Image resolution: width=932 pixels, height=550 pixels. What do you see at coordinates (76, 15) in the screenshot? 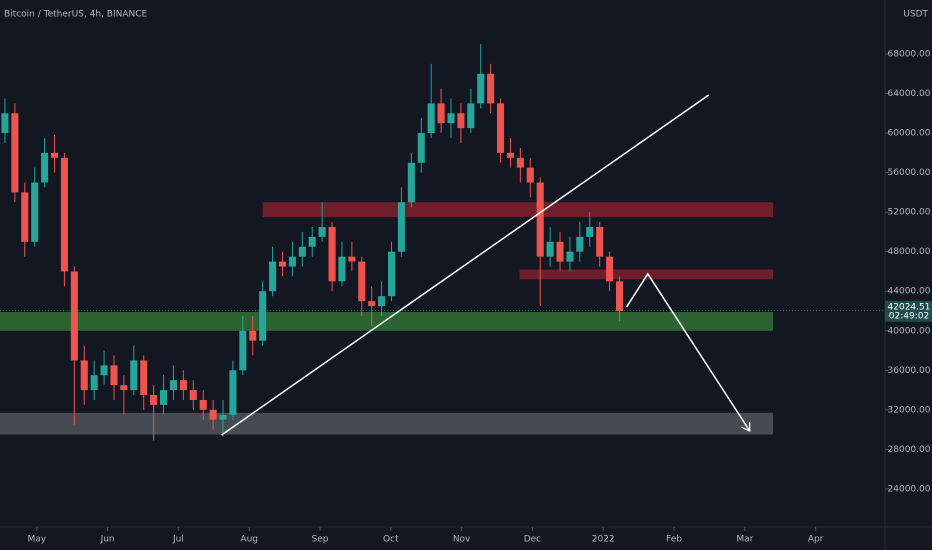
I see `symbol-title: Bitcoin / TetherUS, 4h, BINANCE` at bounding box center [76, 15].